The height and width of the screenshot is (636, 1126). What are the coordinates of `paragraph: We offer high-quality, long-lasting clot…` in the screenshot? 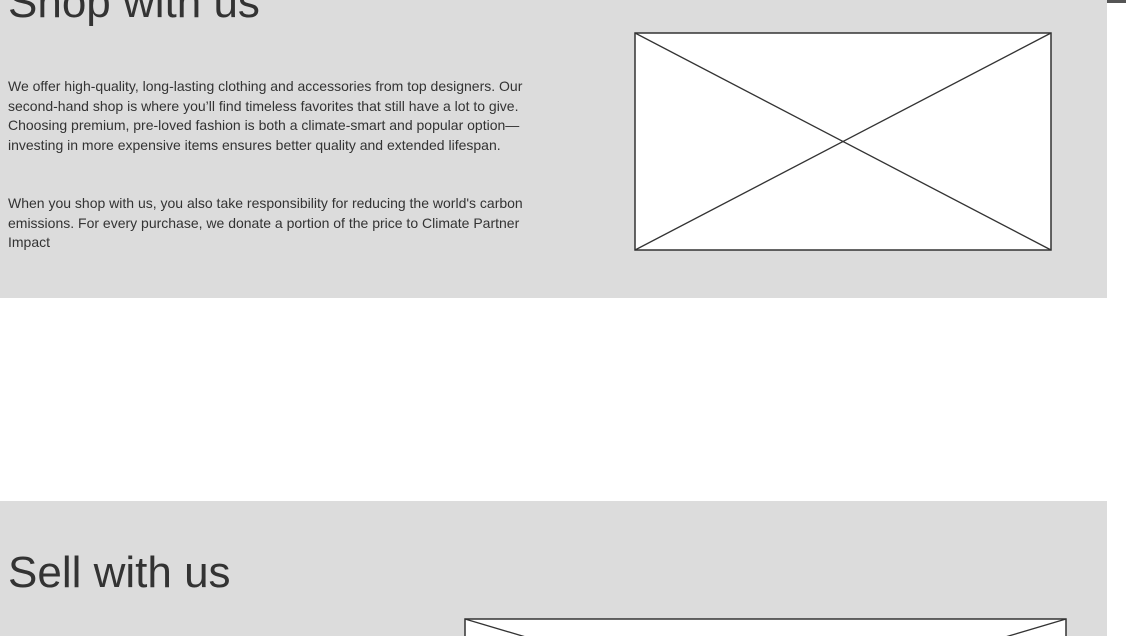 It's located at (265, 115).